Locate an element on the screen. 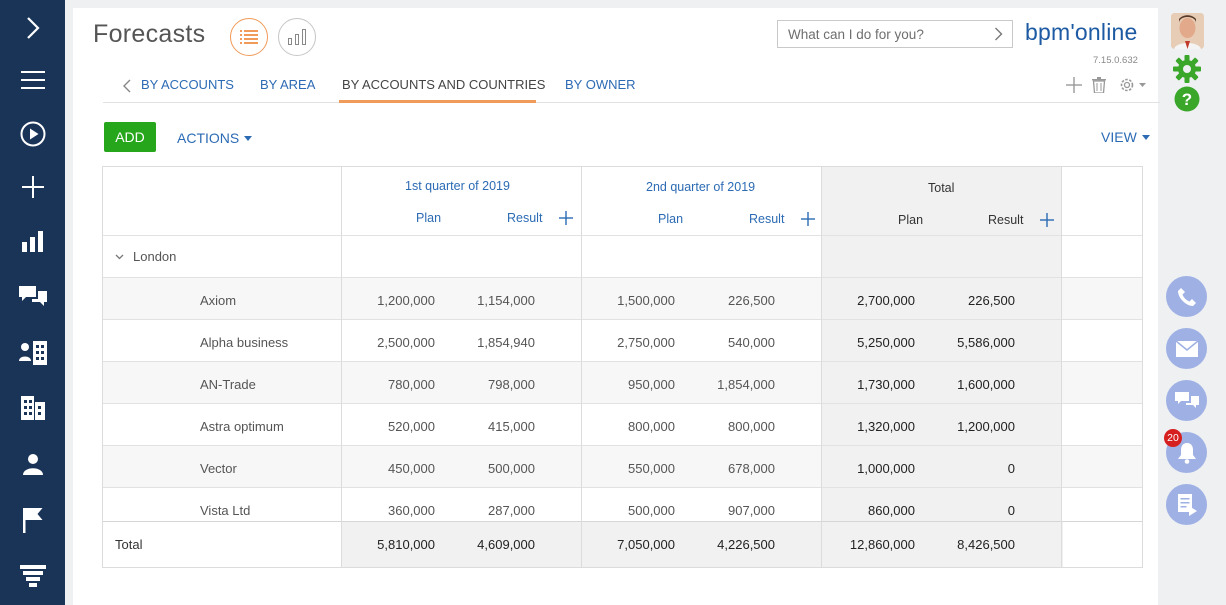  actions-menu-button: ACTIONS is located at coordinates (215, 138).